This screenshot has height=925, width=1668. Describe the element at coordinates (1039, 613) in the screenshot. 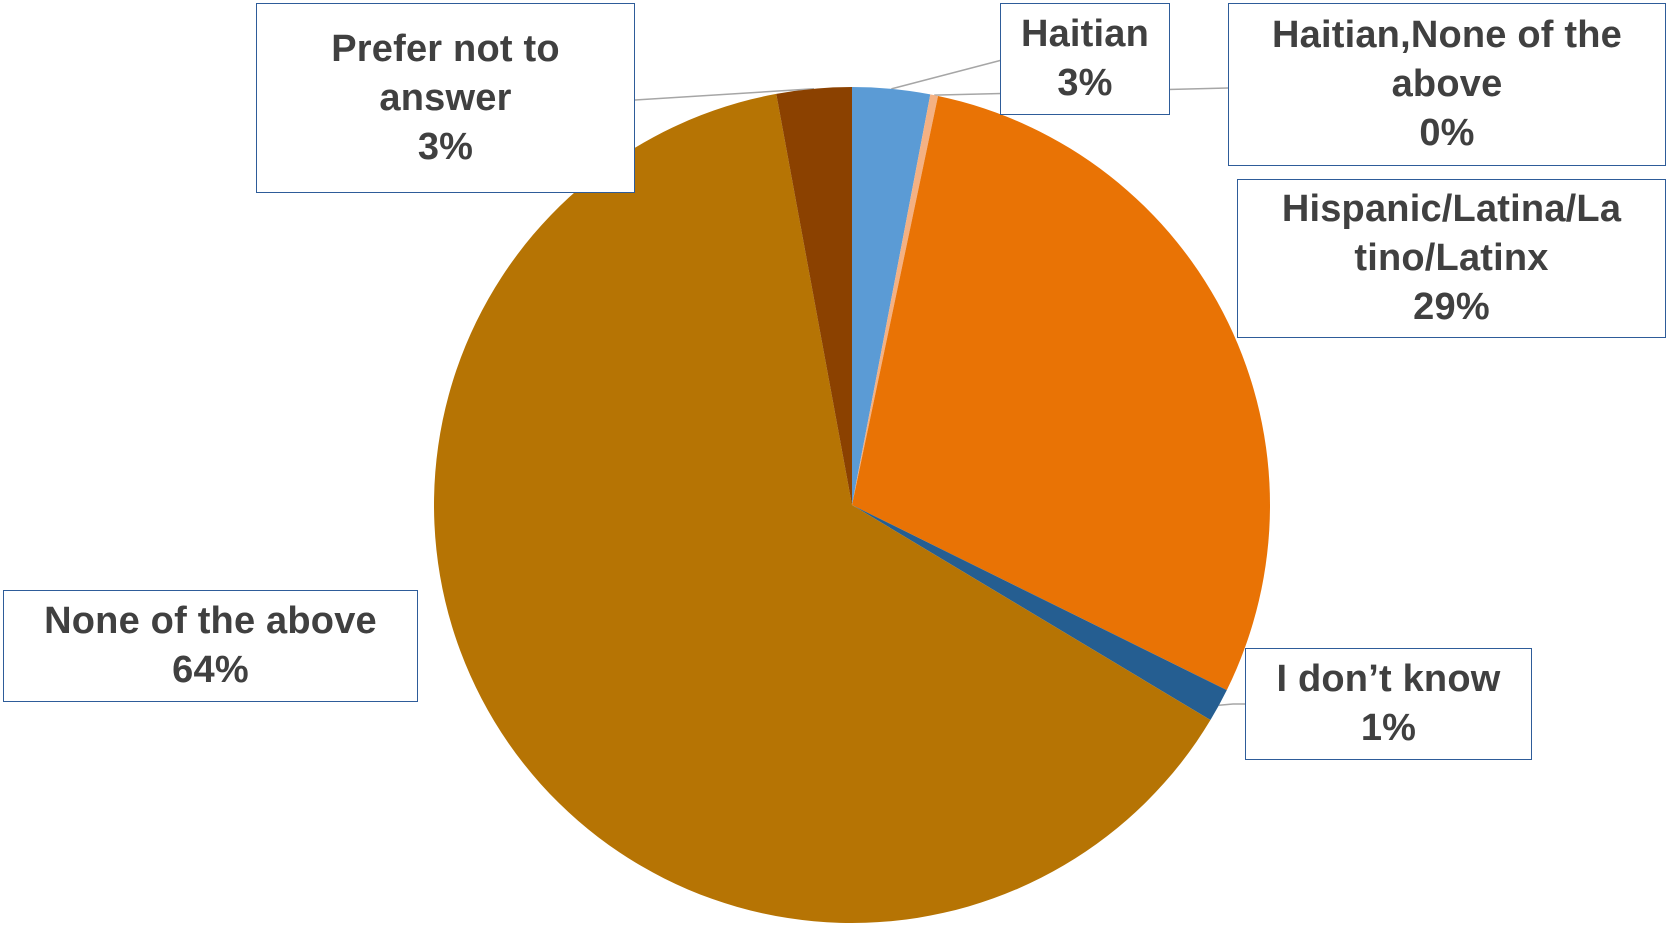

I see `pie-slice-i-don-t-know` at that location.